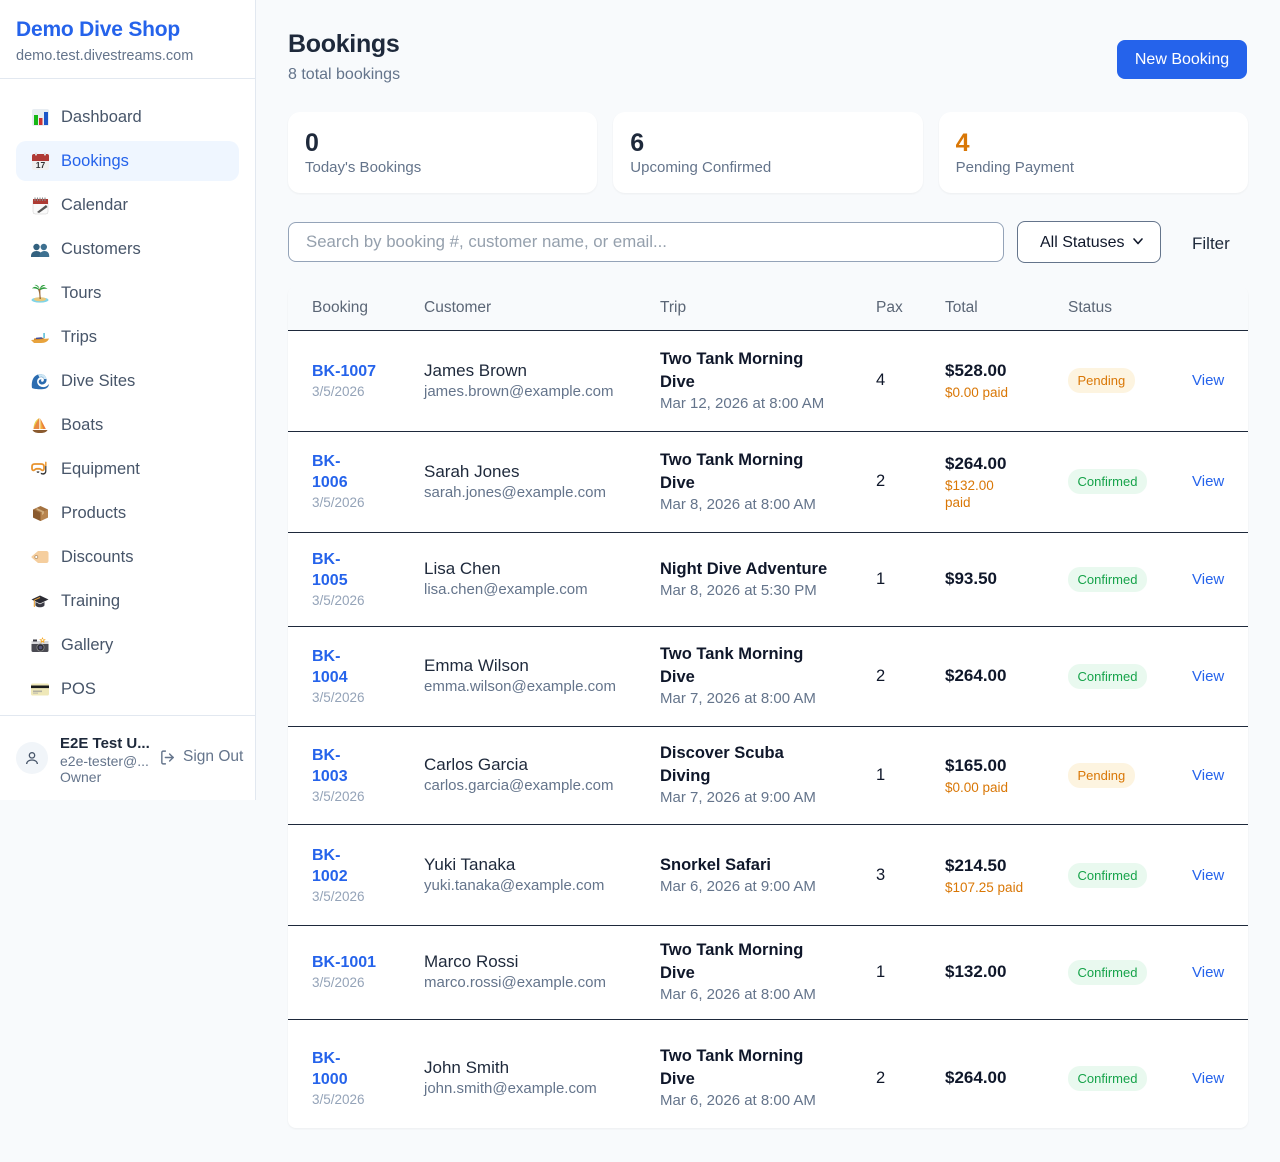 Image resolution: width=1280 pixels, height=1162 pixels. I want to click on svg-text: 17, so click(40, 165).